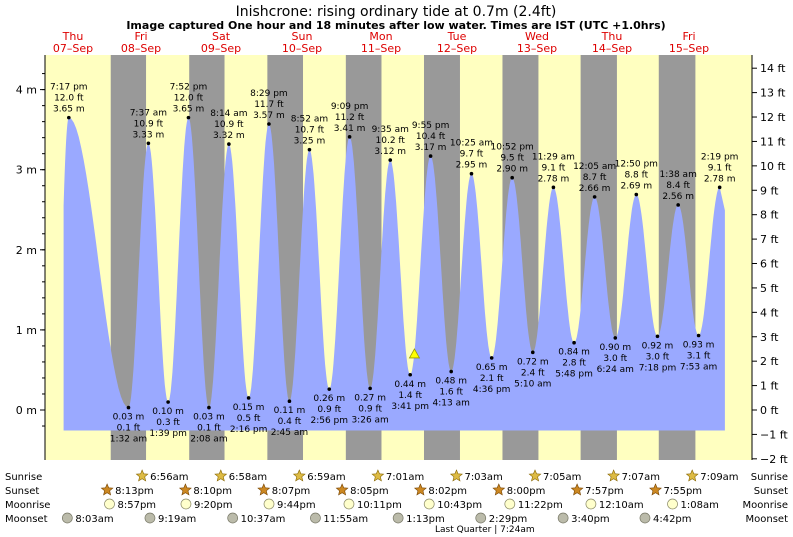 The width and height of the screenshot is (793, 537). Describe the element at coordinates (221, 48) in the screenshot. I see `date-label: 09–Sep` at that location.